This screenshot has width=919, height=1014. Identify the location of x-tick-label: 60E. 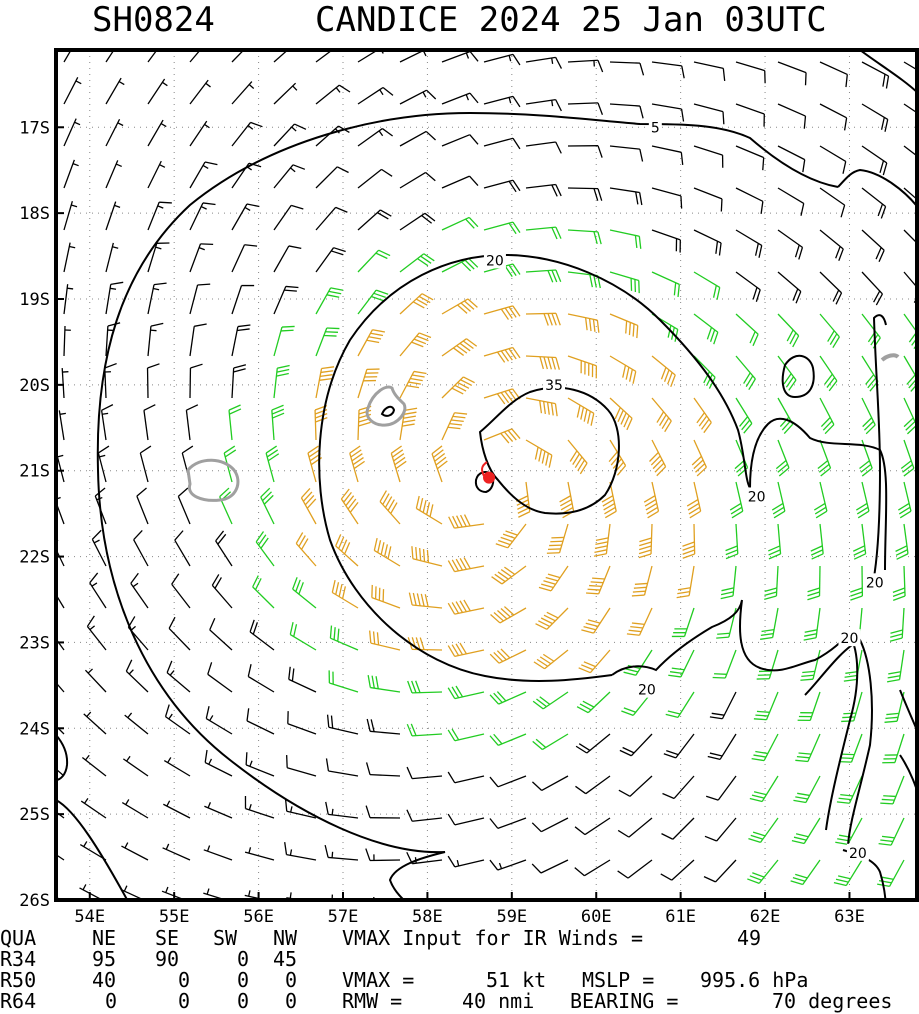
(596, 916).